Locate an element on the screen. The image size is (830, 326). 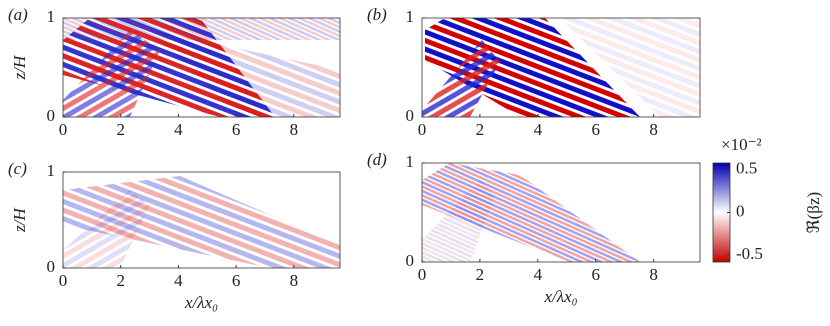
colorbar-tick-label: -0.5 is located at coordinates (749, 253).